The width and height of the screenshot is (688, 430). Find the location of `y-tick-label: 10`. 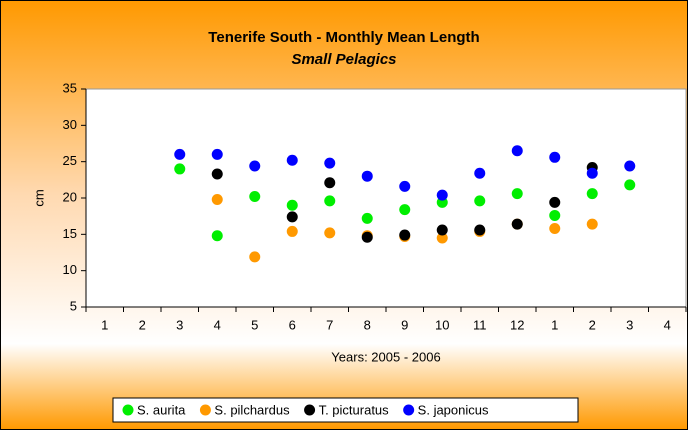

y-tick-label: 10 is located at coordinates (70, 269).